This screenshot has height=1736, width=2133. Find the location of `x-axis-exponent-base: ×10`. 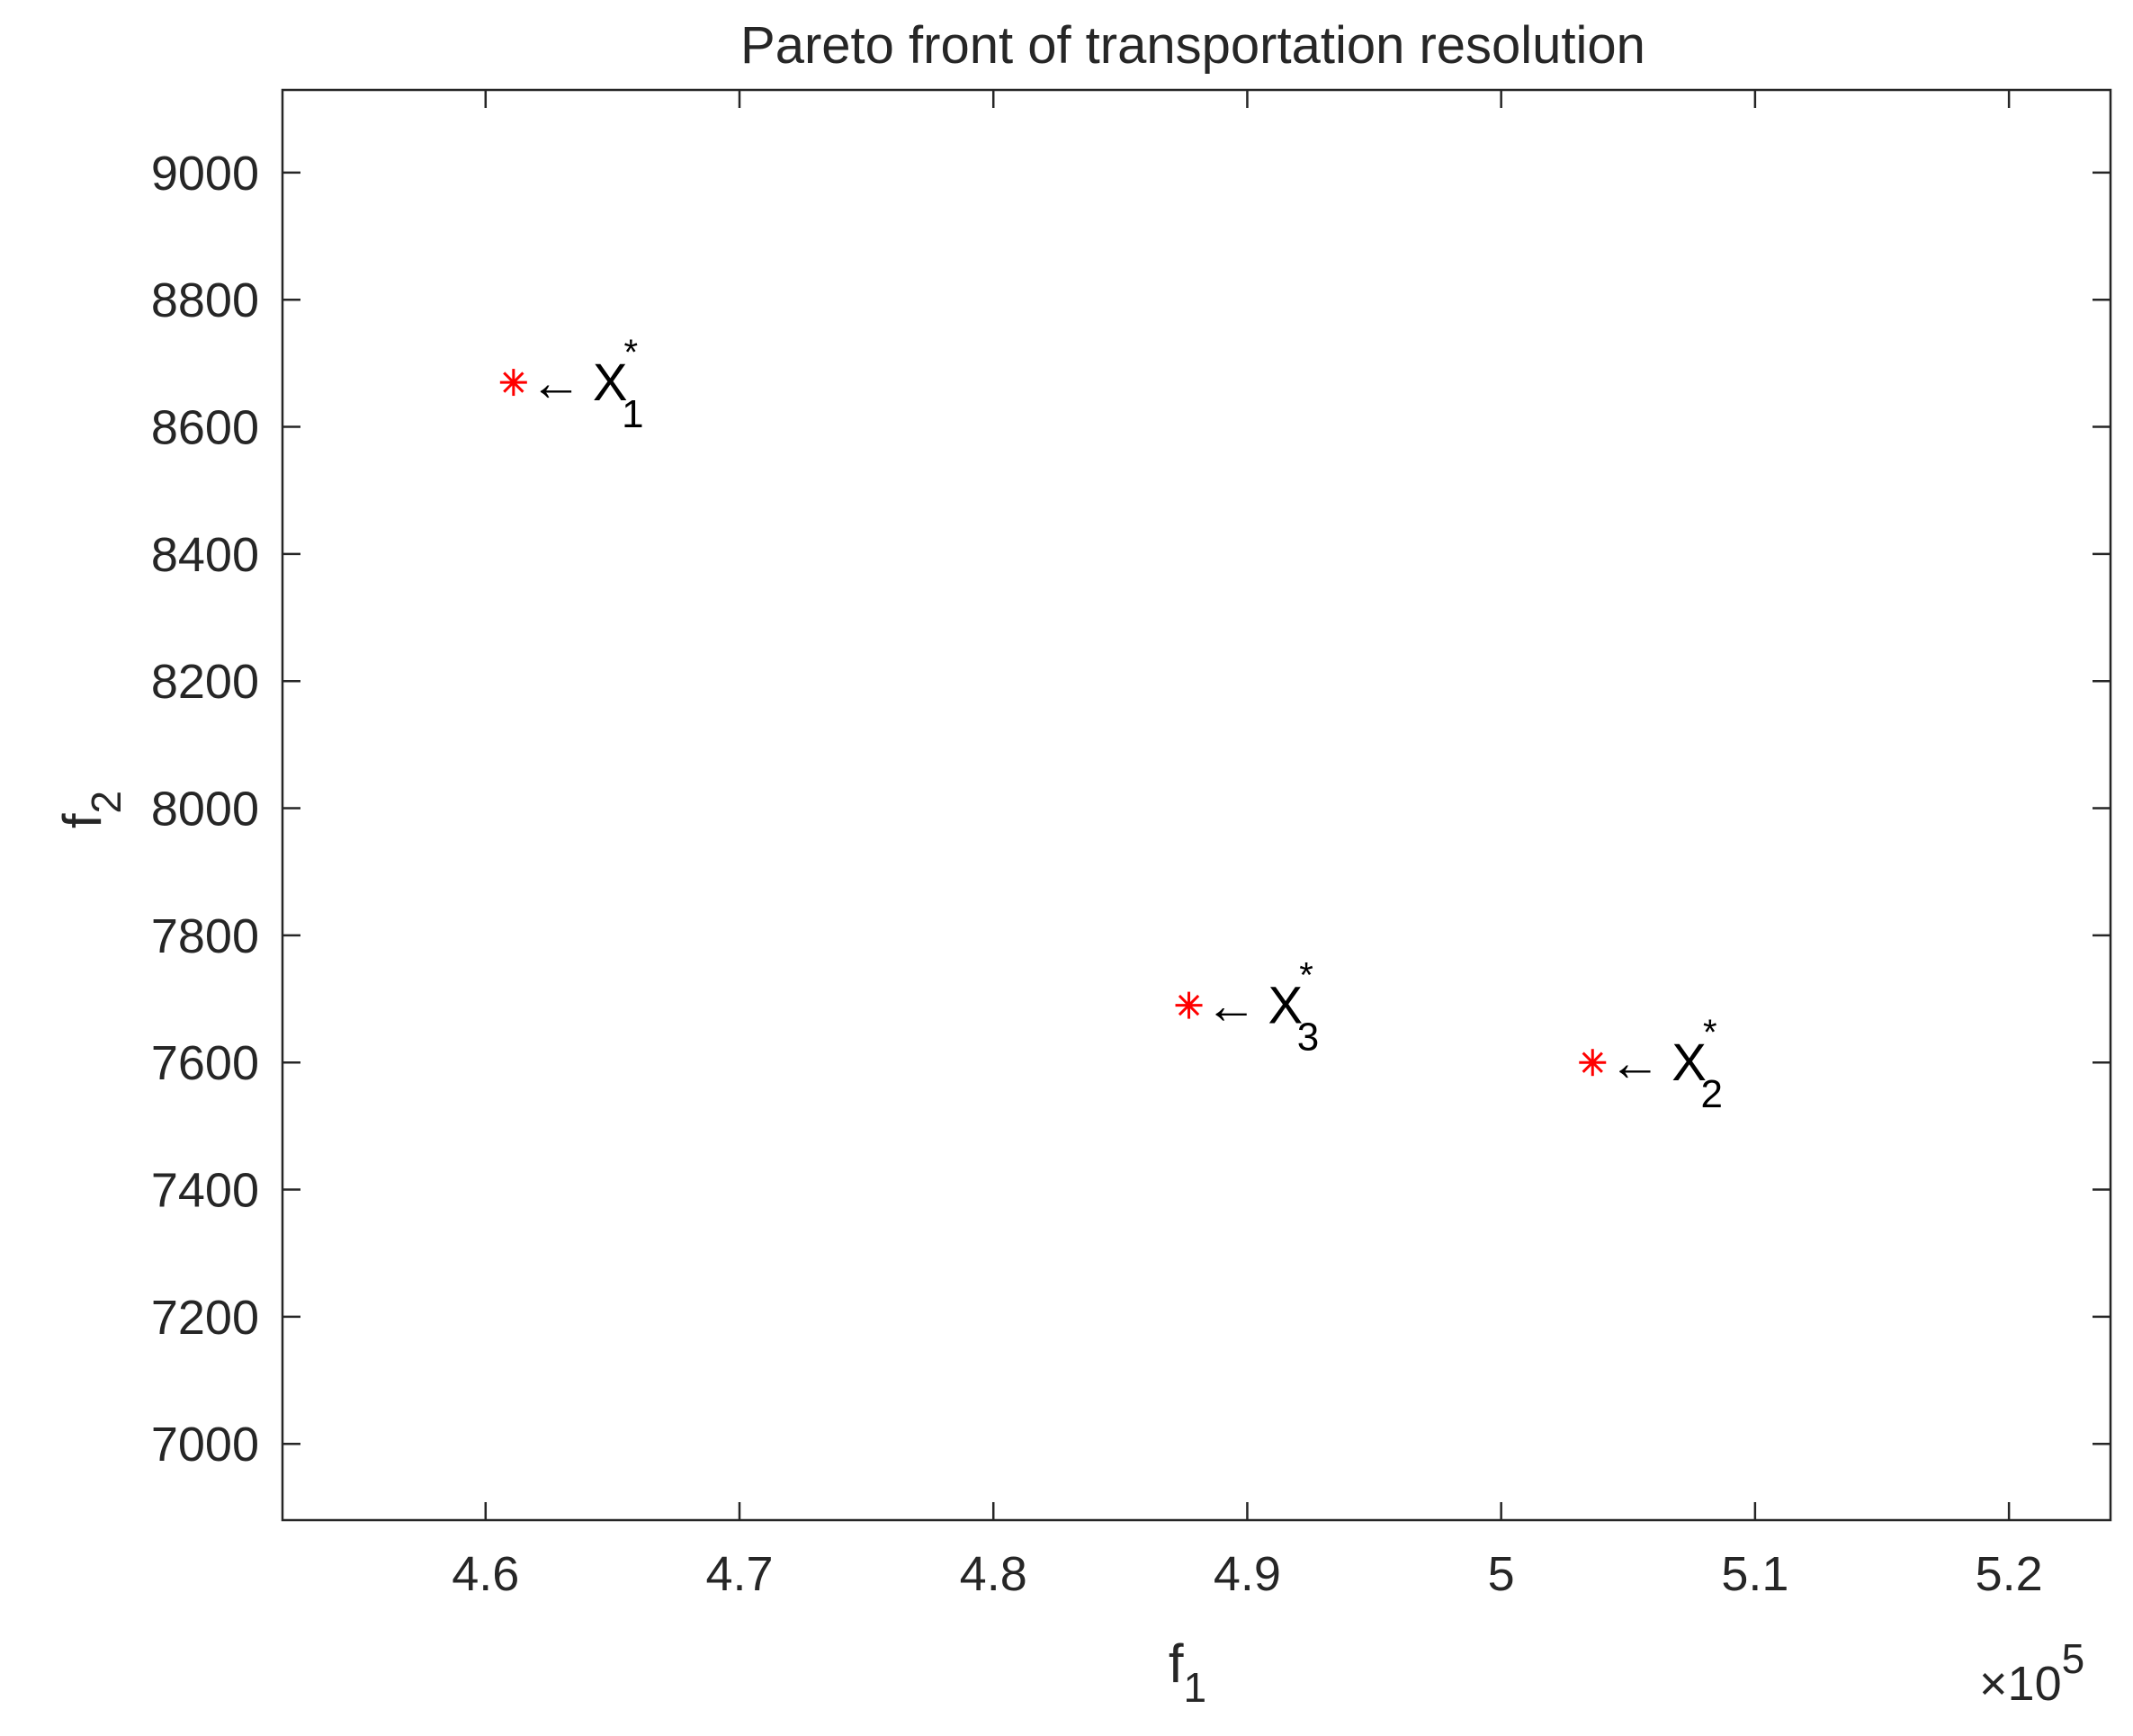

x-axis-exponent-base: ×10 is located at coordinates (2020, 1684).